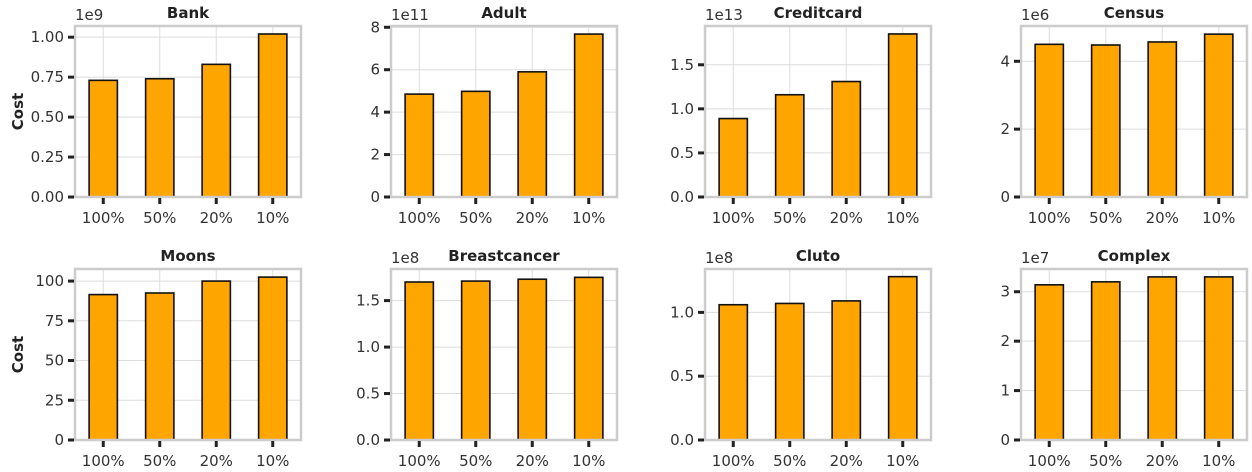  Describe the element at coordinates (1005, 391) in the screenshot. I see `ytick-label-7-1: 1` at that location.